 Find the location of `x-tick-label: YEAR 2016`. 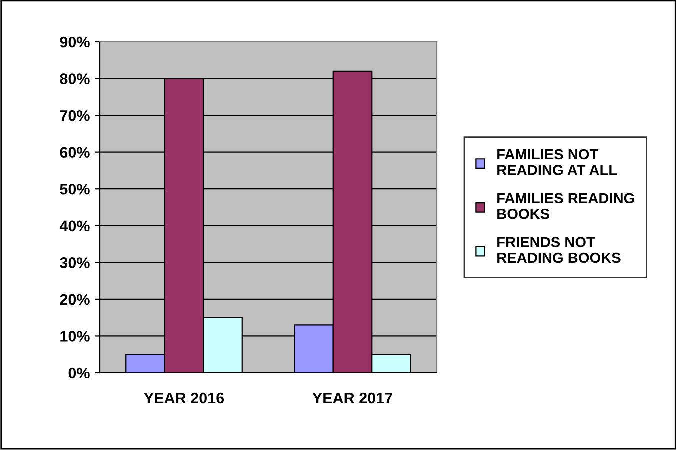

x-tick-label: YEAR 2016 is located at coordinates (184, 398).